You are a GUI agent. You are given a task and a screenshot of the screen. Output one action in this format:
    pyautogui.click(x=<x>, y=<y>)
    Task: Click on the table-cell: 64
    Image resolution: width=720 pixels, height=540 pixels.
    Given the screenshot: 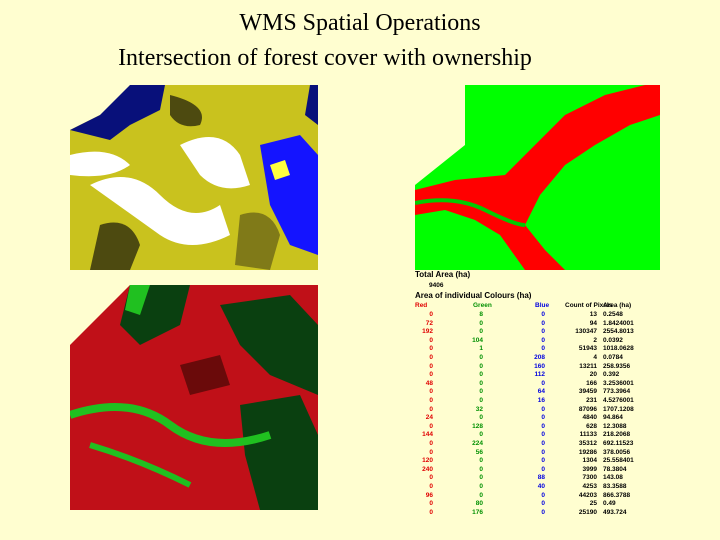 What is the action you would take?
    pyautogui.click(x=541, y=392)
    